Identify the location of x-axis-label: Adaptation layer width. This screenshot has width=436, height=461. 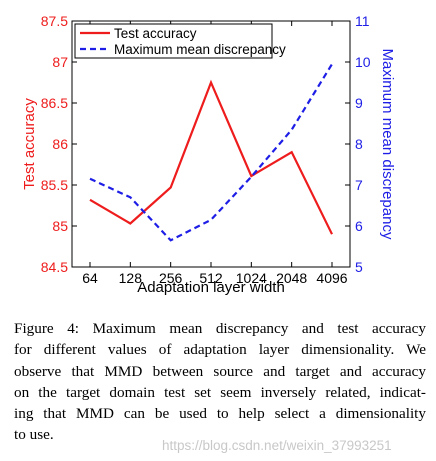
(211, 287).